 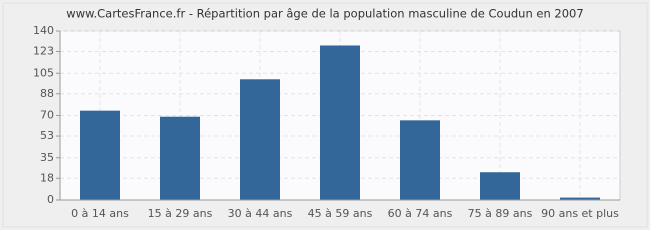 What do you see at coordinates (180, 213) in the screenshot?
I see `x-tick-label: 15 à 29 ans` at bounding box center [180, 213].